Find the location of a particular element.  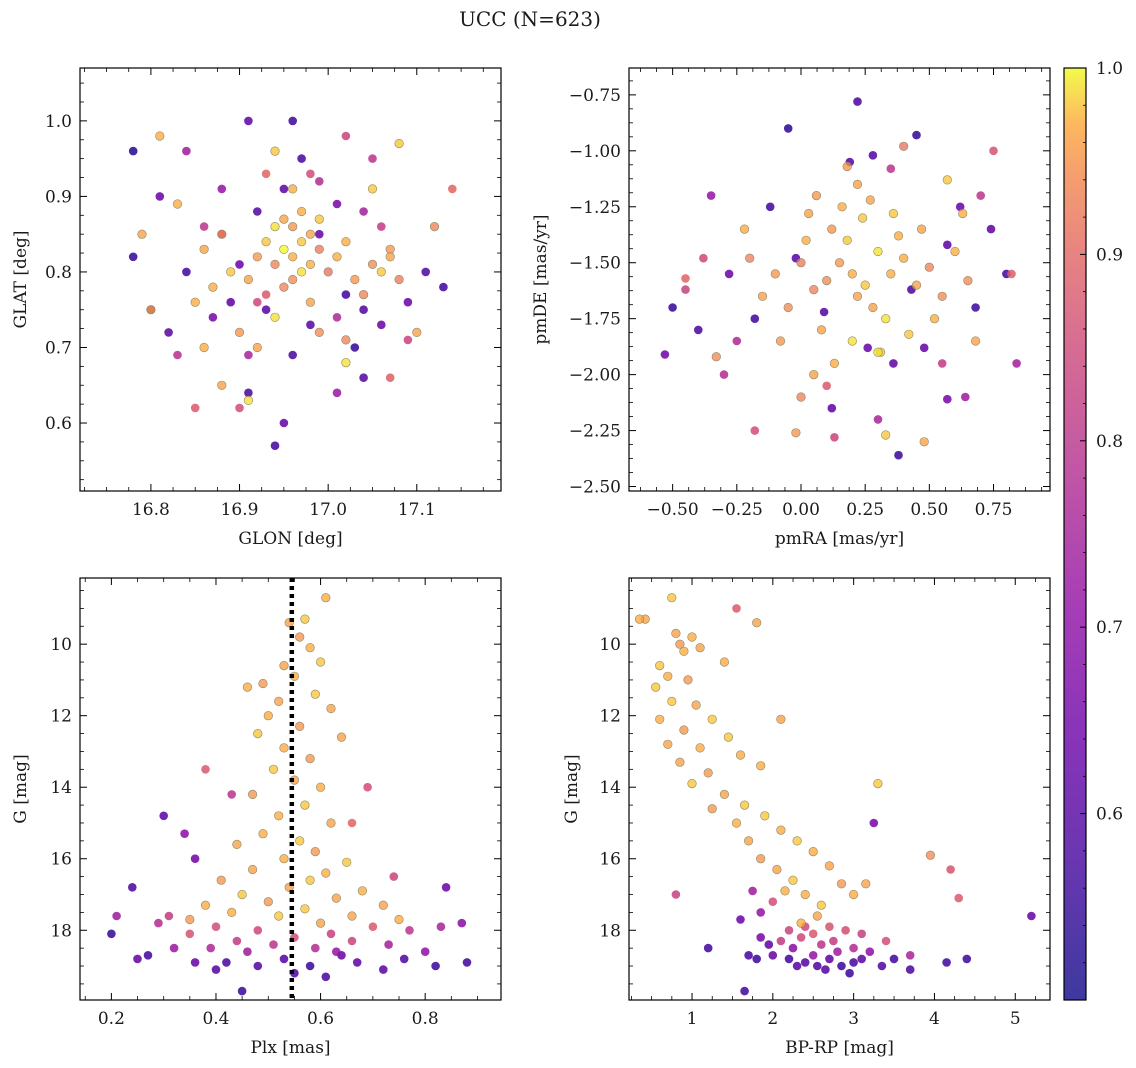

y-tick-label: 10 is located at coordinates (61, 645).